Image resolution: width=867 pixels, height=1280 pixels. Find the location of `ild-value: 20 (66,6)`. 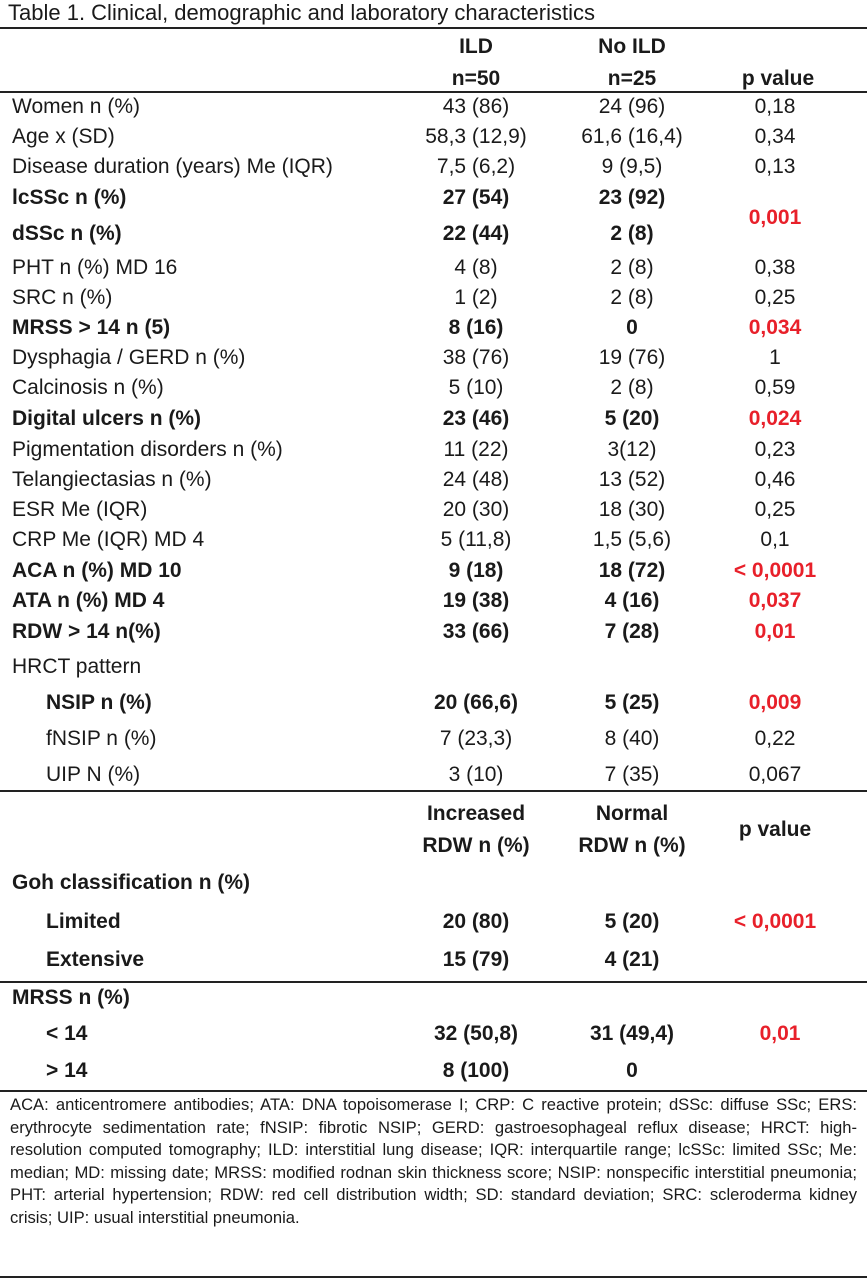

ild-value: 20 (66,6) is located at coordinates (476, 702).